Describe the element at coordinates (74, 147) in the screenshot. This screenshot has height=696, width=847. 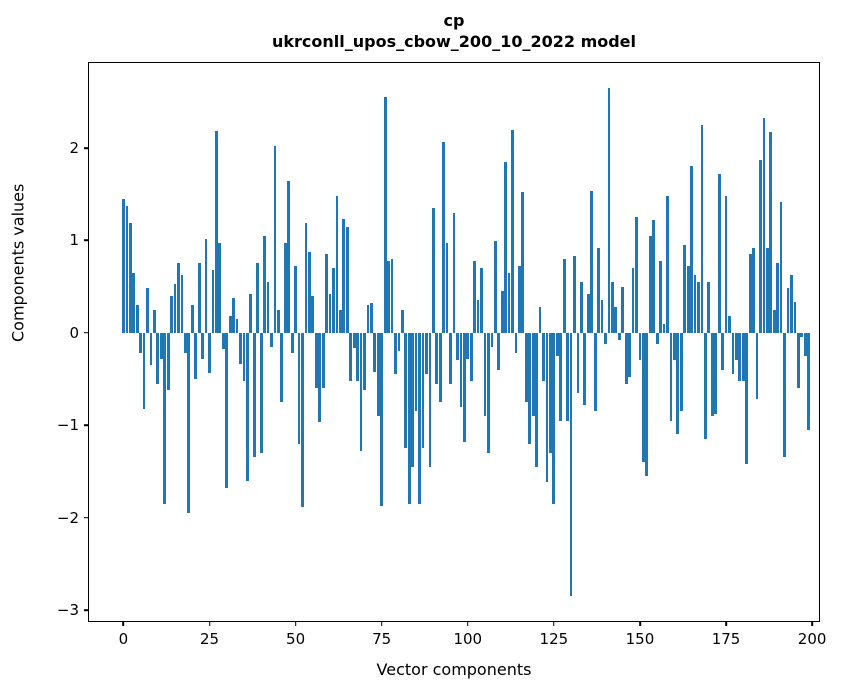
I see `y-tick-label: 2` at that location.